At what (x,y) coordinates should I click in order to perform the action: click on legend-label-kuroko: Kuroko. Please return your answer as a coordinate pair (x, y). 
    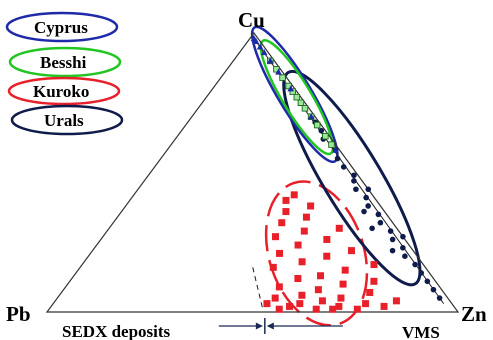
    Looking at the image, I should click on (61, 91).